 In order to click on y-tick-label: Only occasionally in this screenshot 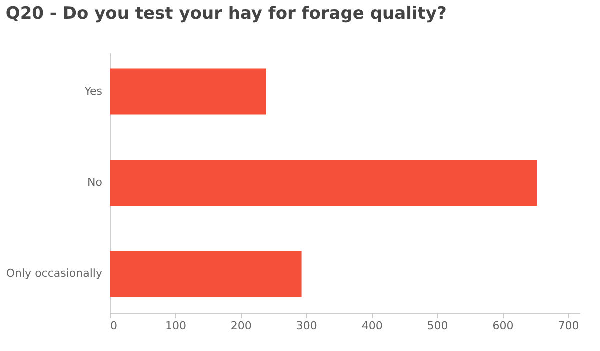, I will do `click(54, 273)`.